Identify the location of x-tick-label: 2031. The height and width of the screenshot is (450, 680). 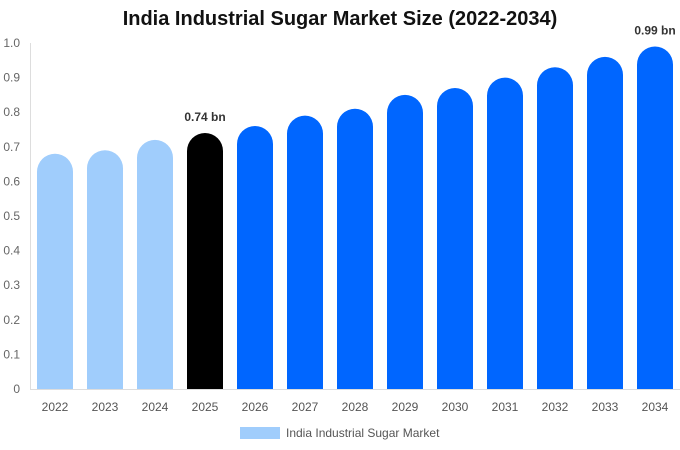
(505, 407).